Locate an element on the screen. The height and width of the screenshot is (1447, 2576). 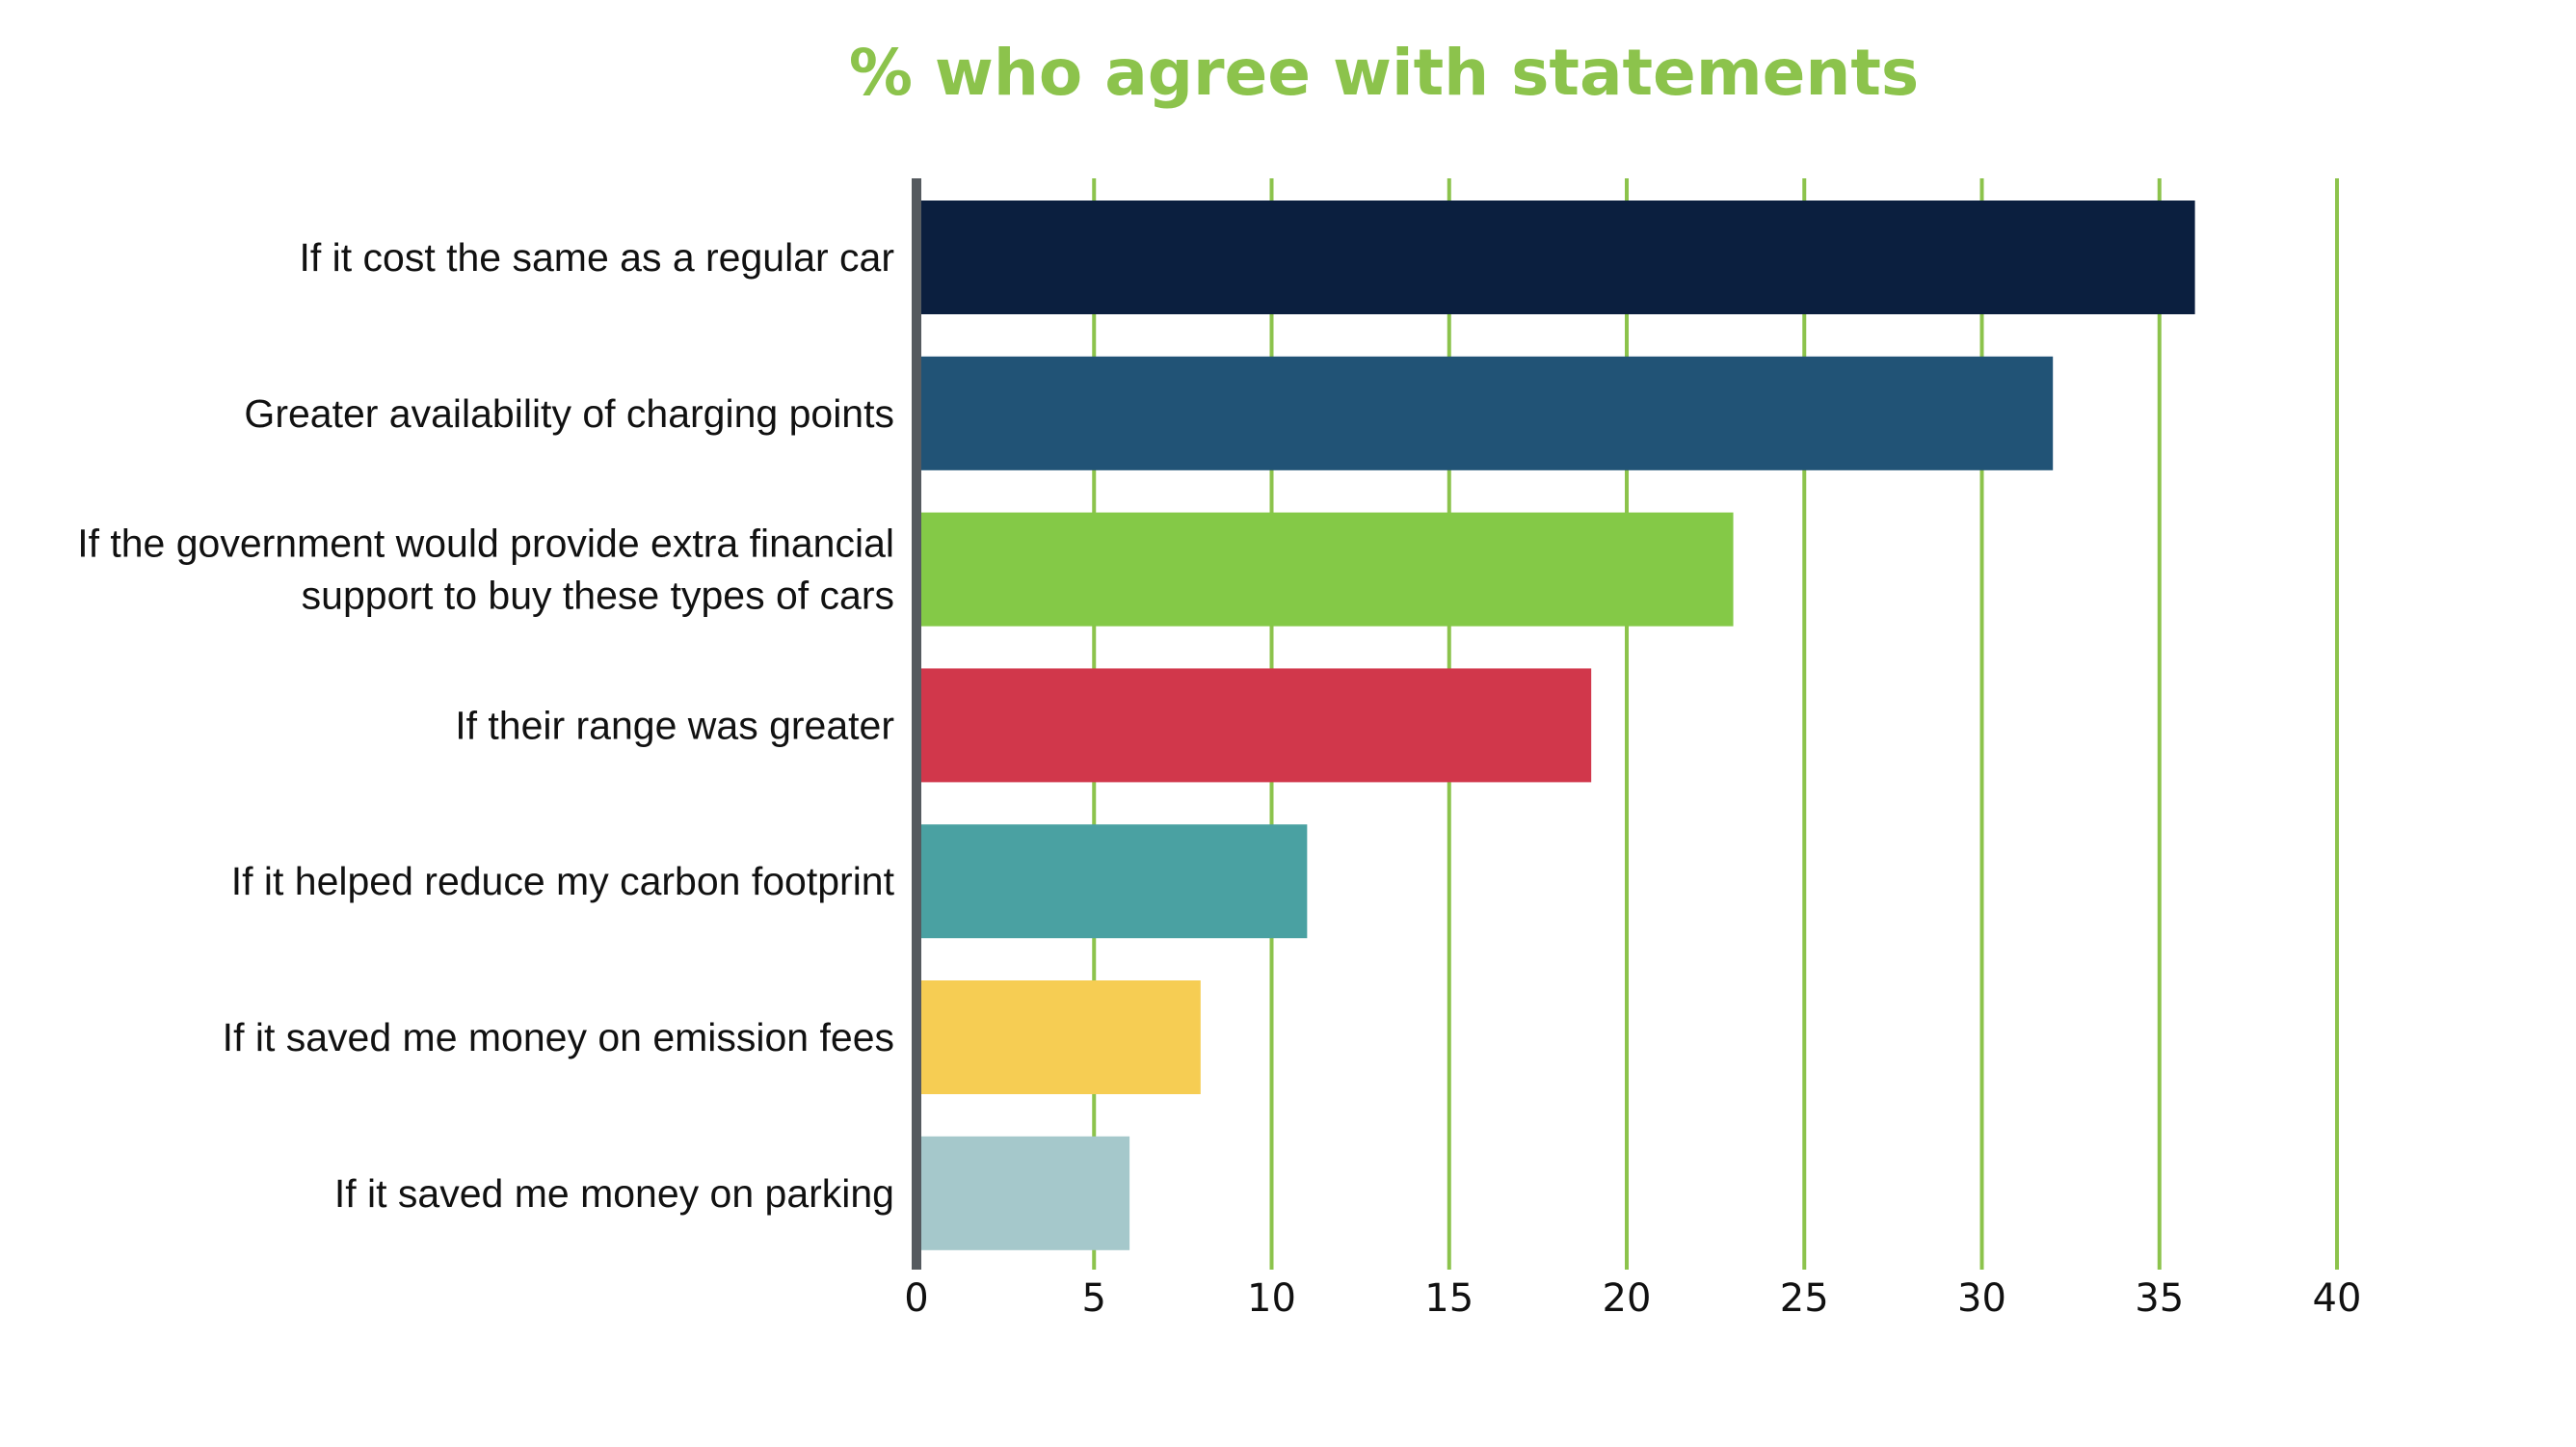
category-label: If it saved me money on parking is located at coordinates (614, 1193).